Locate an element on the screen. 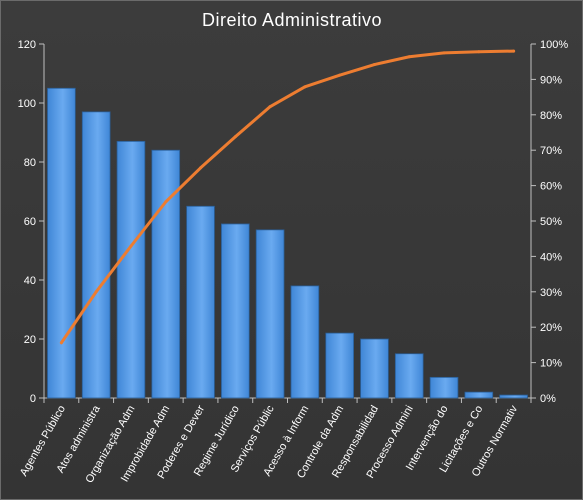  y-right-tick-label: 0% is located at coordinates (548, 399).